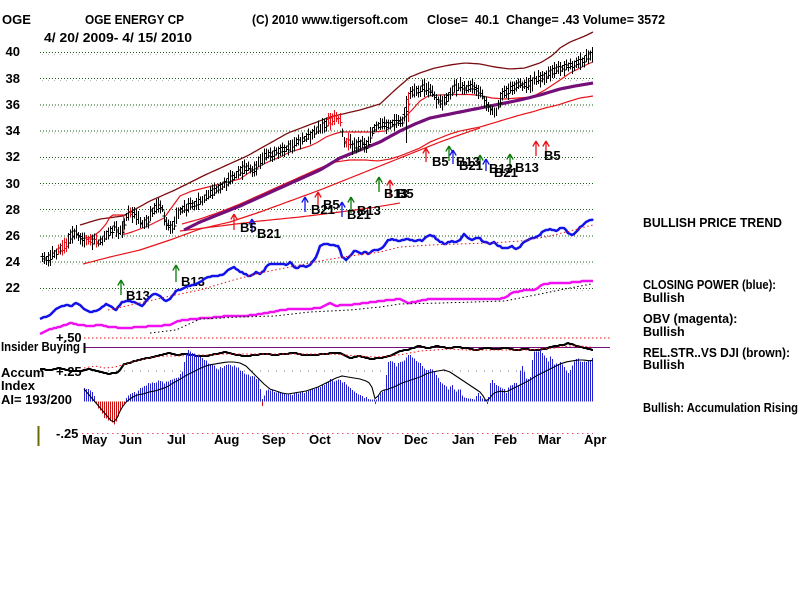 This screenshot has width=800, height=600. I want to click on svg-text: OBV (magenta):, so click(690, 319).